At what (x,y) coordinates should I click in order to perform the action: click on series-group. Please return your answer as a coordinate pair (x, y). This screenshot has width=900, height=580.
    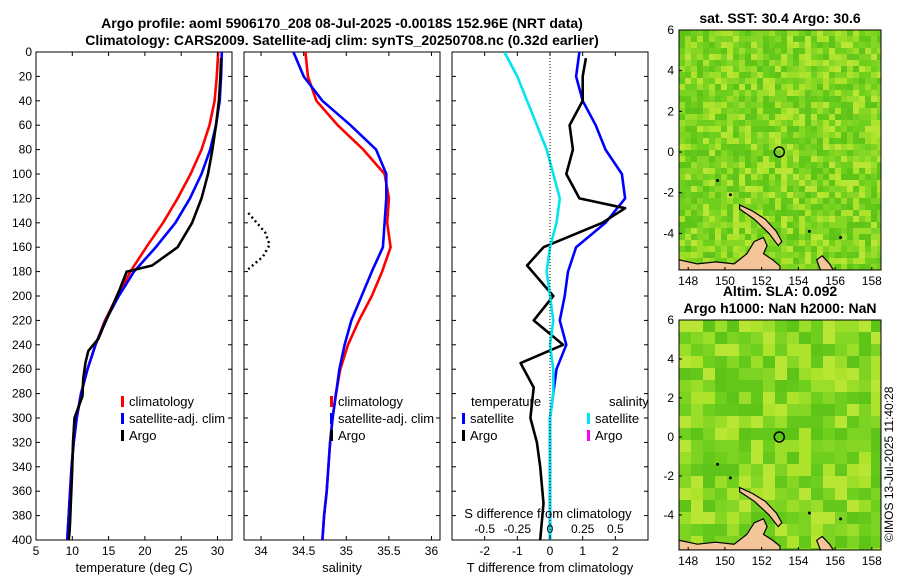
    Looking at the image, I should click on (144, 296).